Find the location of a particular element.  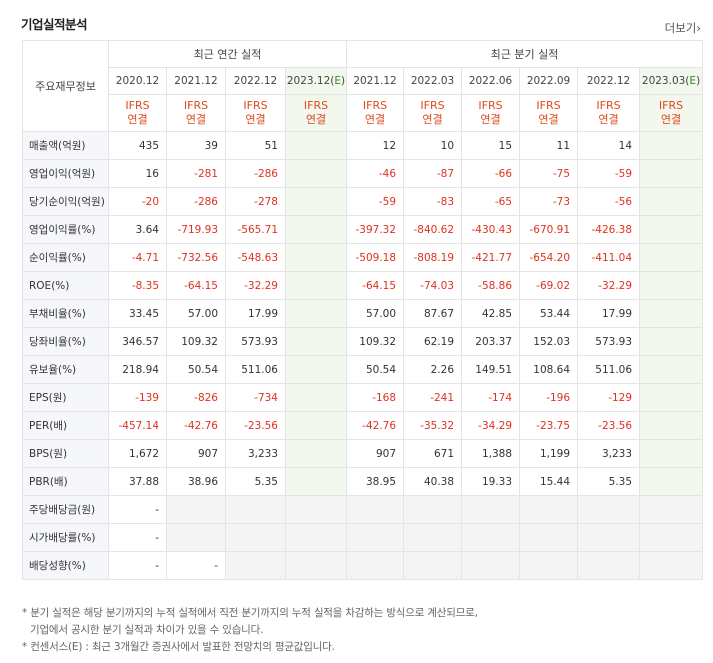

value-cell: -87 is located at coordinates (433, 174).